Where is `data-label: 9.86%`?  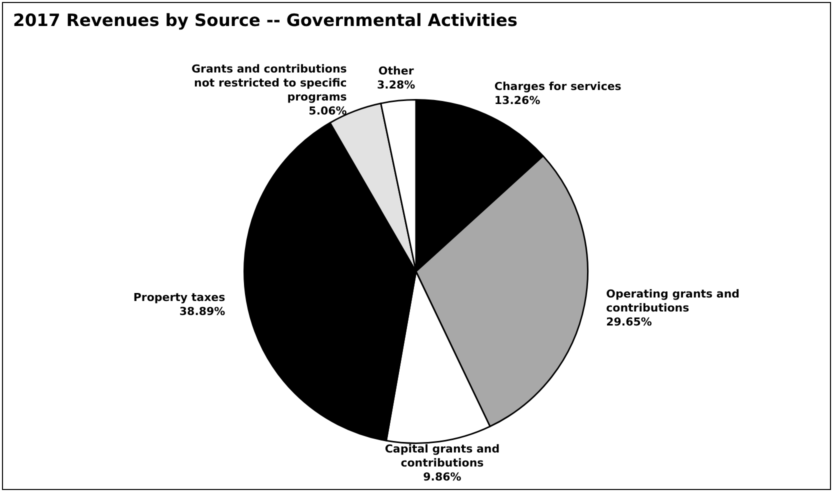 data-label: 9.86% is located at coordinates (442, 477).